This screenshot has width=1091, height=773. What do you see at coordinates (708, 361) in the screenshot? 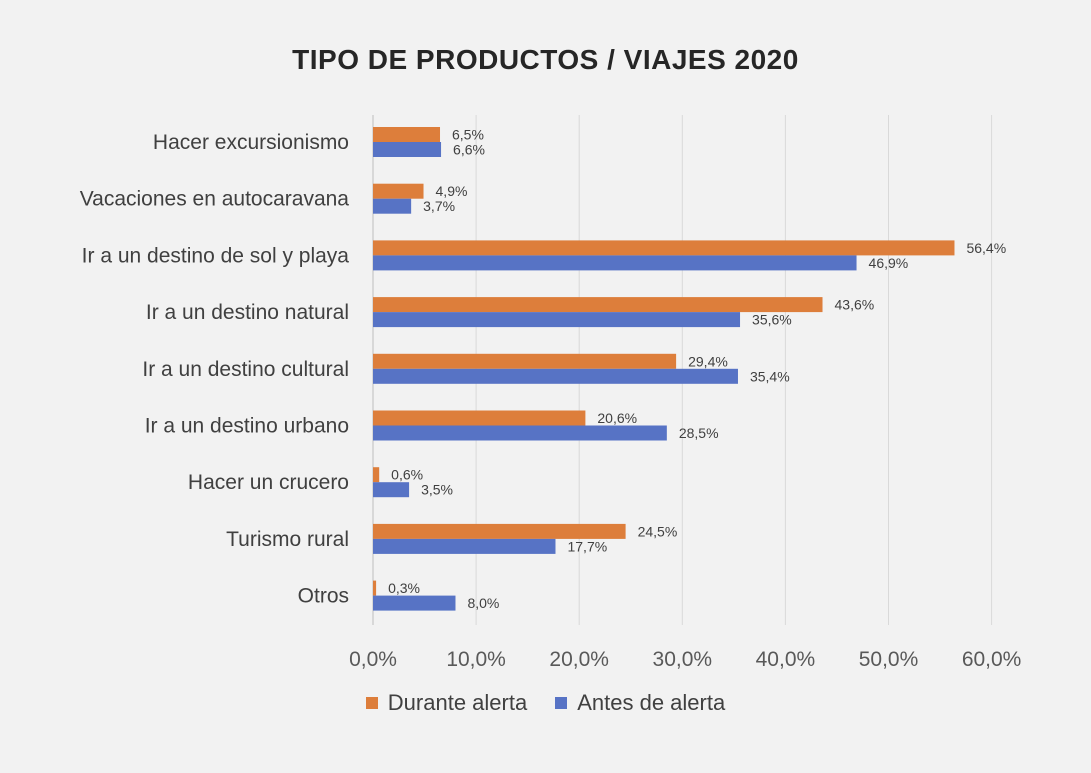
I see `data-label: 29,4%` at bounding box center [708, 361].